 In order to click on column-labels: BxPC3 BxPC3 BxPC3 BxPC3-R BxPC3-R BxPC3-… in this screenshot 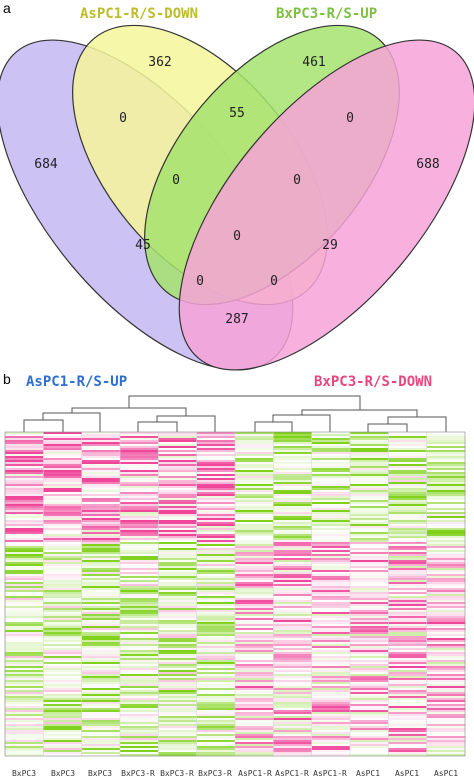, I will do `click(235, 773)`.